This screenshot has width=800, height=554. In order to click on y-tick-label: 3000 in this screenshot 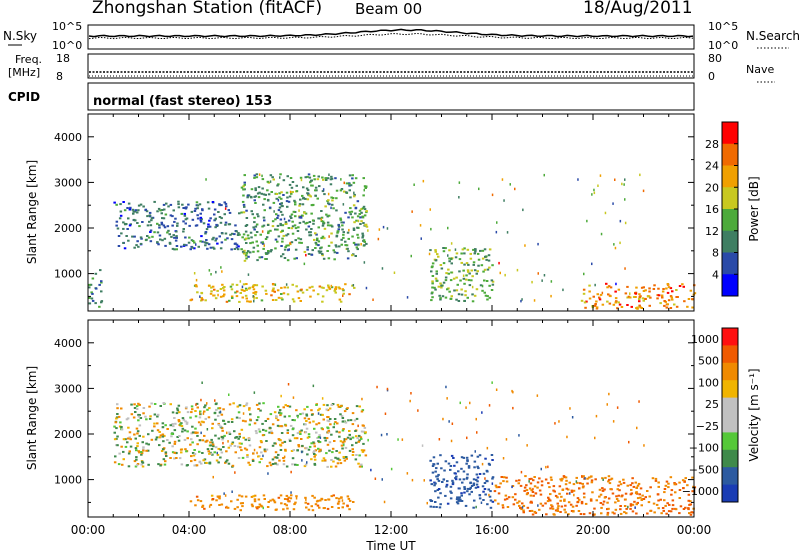, I will do `click(68, 388)`.